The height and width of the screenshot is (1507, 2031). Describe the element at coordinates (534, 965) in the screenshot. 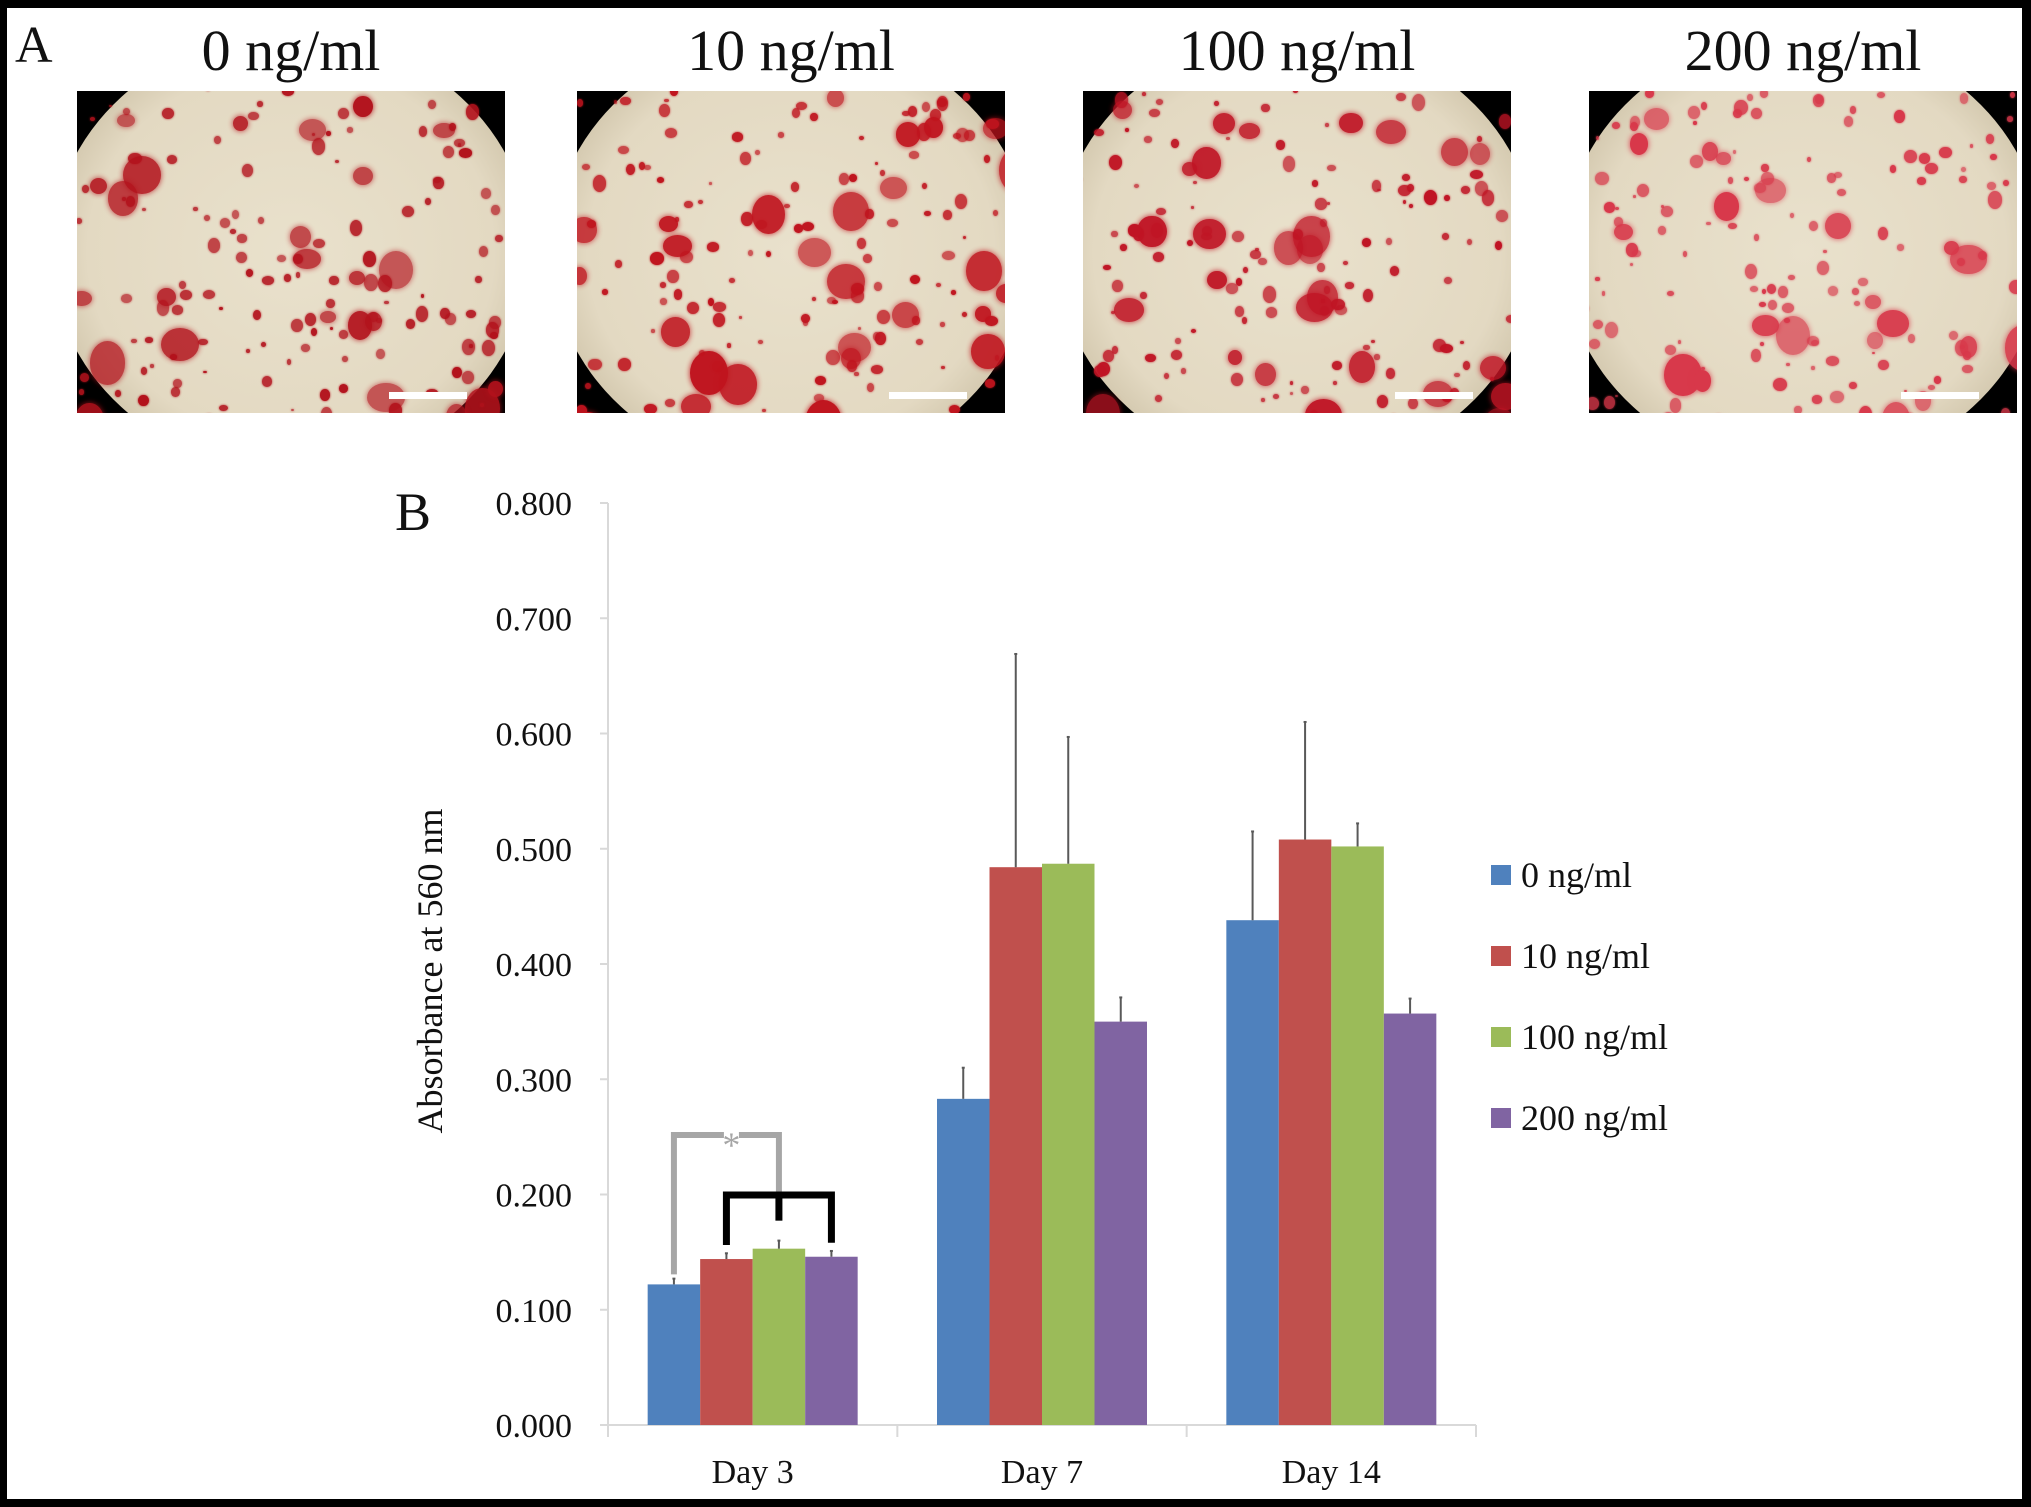

I see `y-tick-label: 0.400` at that location.